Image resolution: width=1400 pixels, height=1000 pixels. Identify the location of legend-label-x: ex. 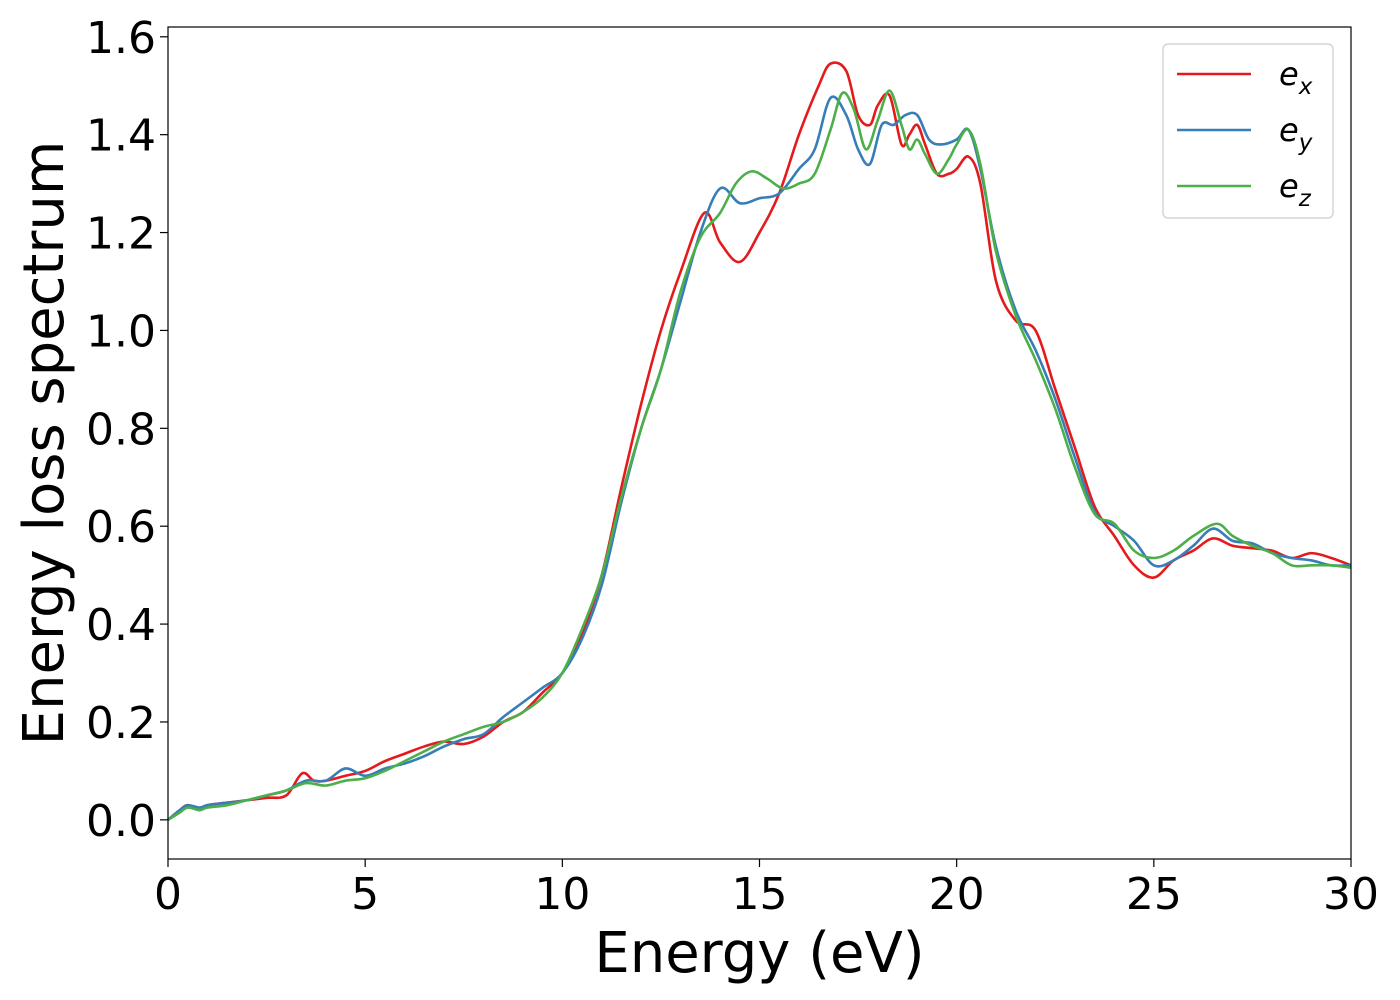
(1296, 77).